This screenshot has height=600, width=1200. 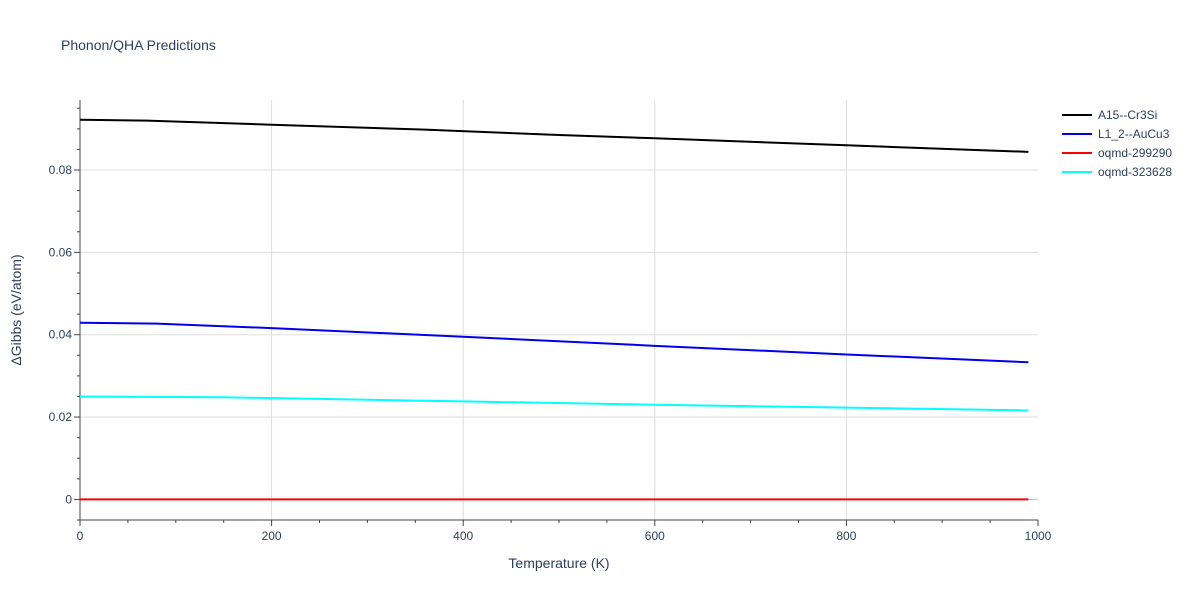 I want to click on x-tick-label: 400, so click(x=463, y=536).